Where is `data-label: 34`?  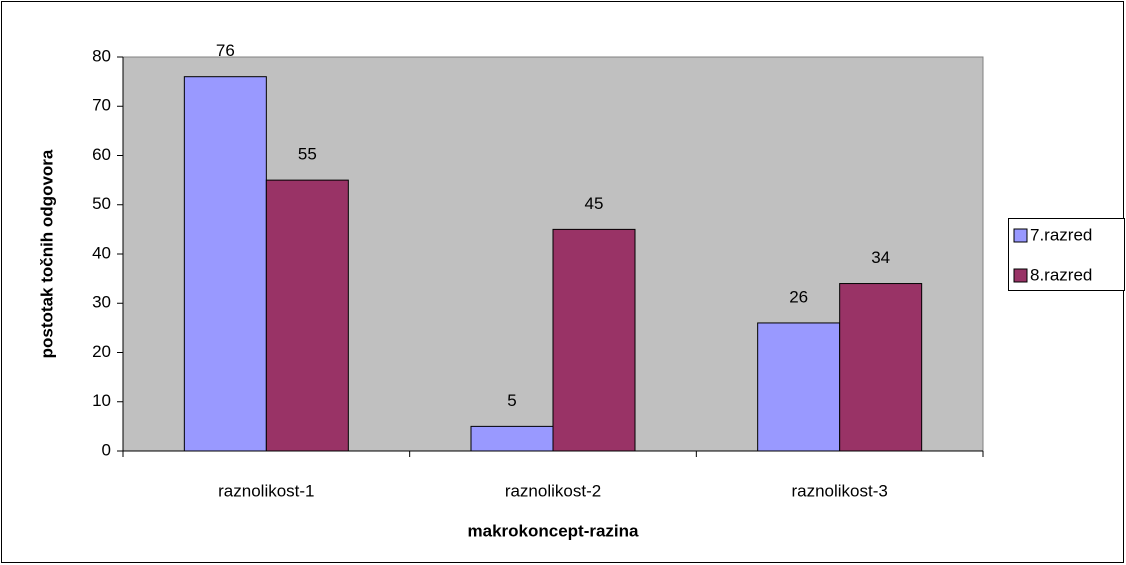 data-label: 34 is located at coordinates (880, 257).